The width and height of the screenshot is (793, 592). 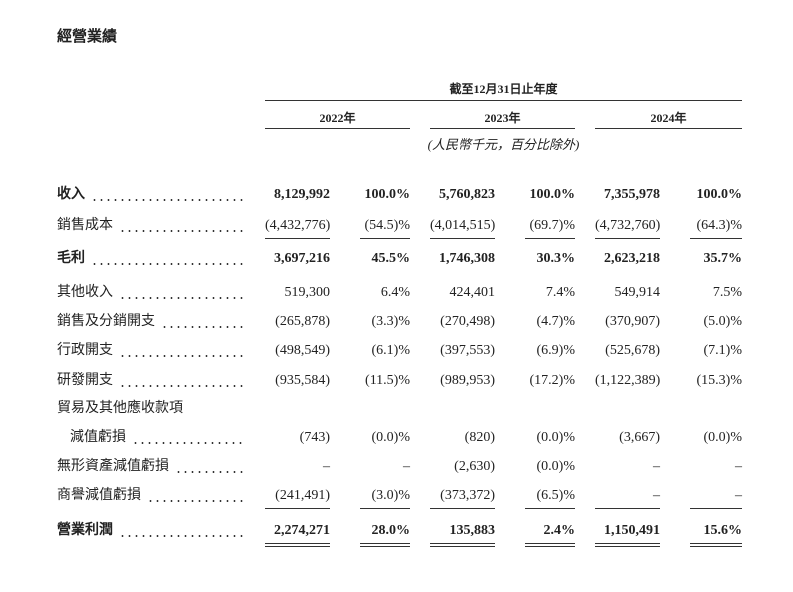 What do you see at coordinates (727, 292) in the screenshot?
I see `cell: 7.5%` at bounding box center [727, 292].